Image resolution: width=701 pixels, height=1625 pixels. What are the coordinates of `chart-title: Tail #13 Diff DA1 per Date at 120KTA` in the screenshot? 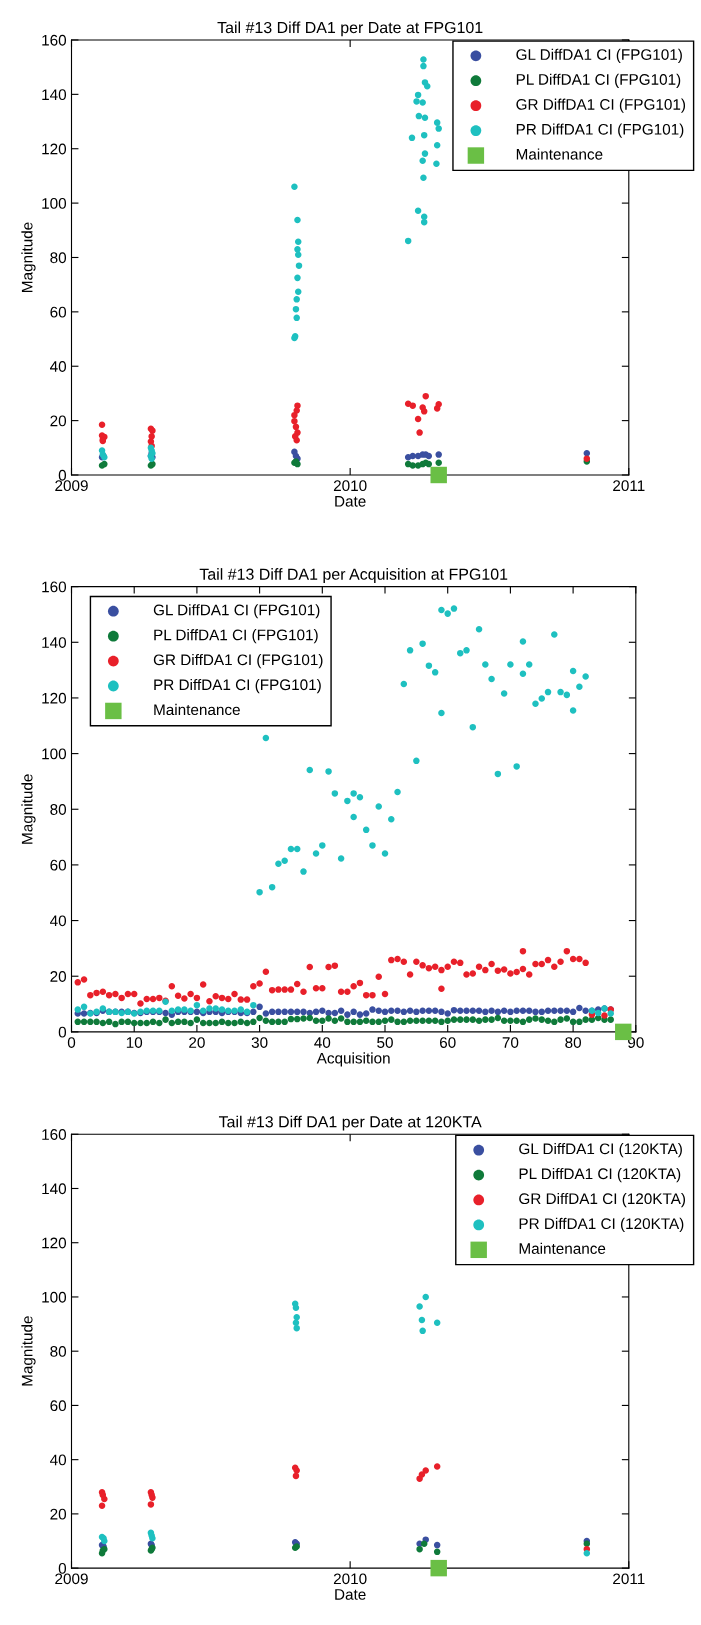 It's located at (350, 1123).